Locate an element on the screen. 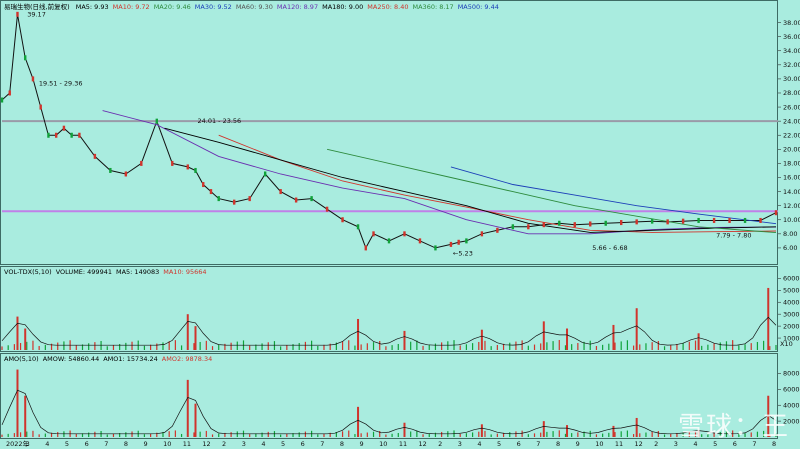 This screenshot has height=449, width=800. y-tick-label: 36.00 is located at coordinates (791, 37).